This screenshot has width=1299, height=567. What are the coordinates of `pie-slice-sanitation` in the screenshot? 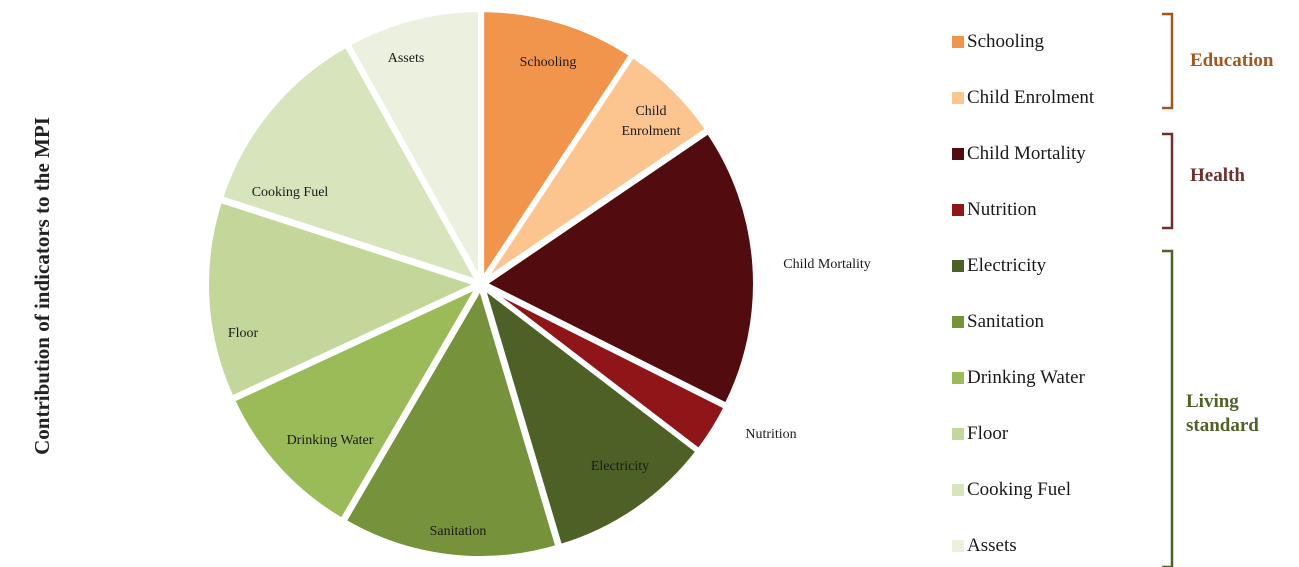 It's located at (450, 421).